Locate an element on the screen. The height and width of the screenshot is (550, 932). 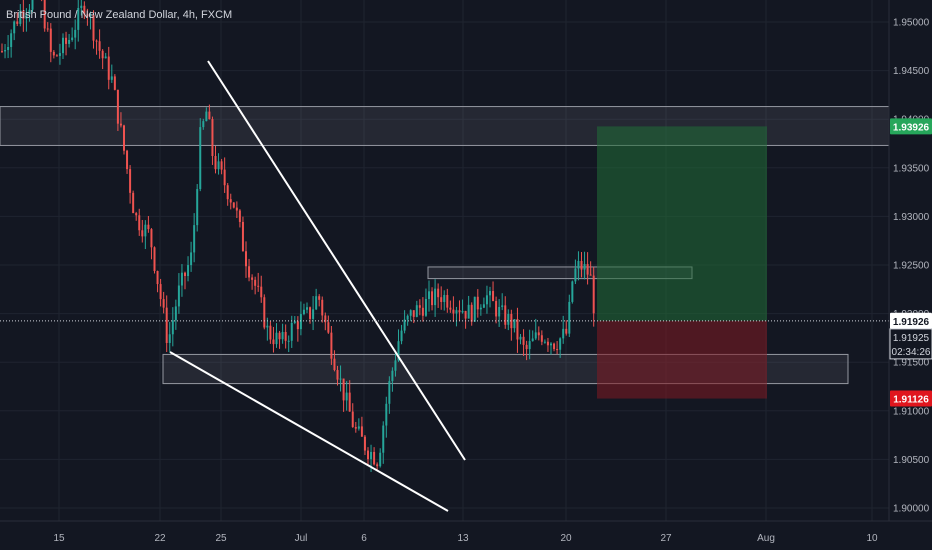
last-price-label-bg is located at coordinates (911, 320).